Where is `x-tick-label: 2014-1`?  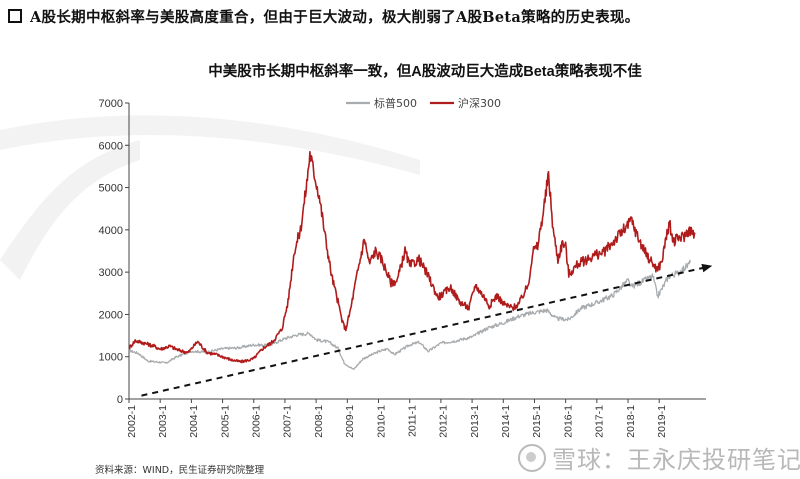
x-tick-label: 2014-1 is located at coordinates (506, 421).